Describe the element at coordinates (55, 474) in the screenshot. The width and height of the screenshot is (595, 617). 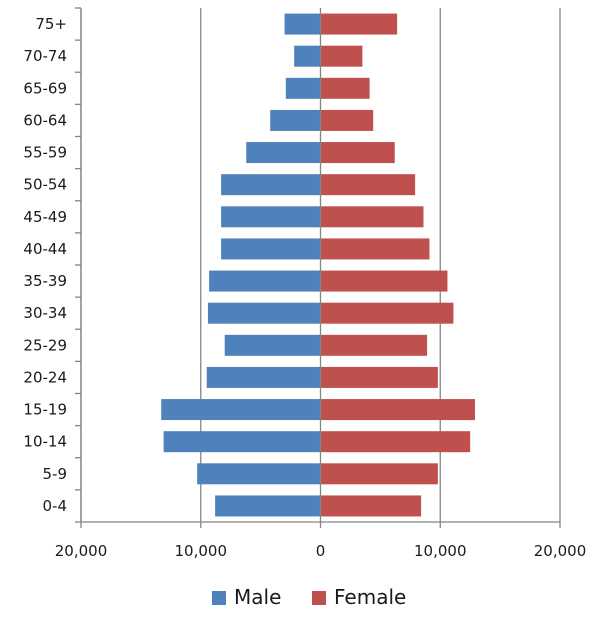
I see `category-label-5-9: 5-9` at that location.